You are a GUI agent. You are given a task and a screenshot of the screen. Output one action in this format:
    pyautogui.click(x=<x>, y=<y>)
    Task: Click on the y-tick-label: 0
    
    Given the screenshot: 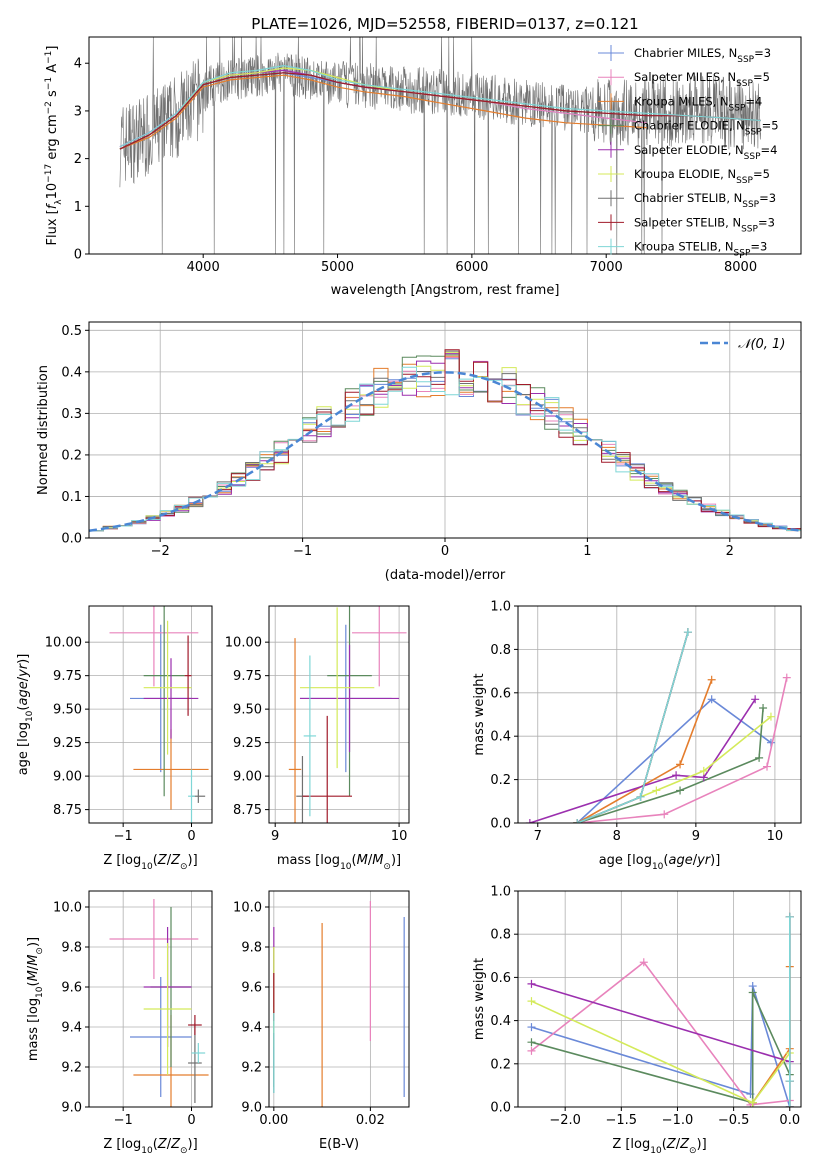 What is the action you would take?
    pyautogui.click(x=78, y=255)
    